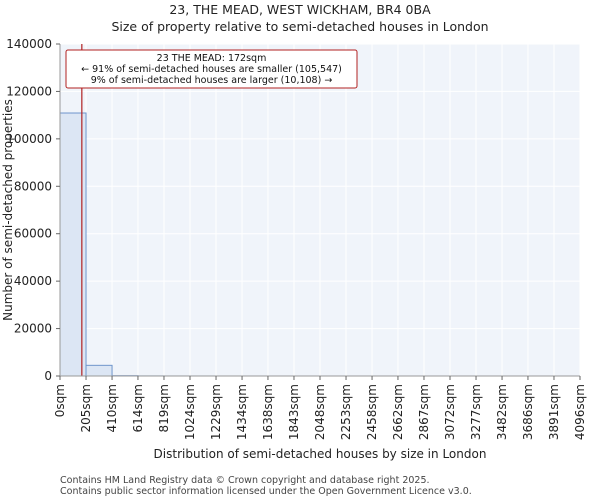 The image size is (600, 500). Describe the element at coordinates (216, 412) in the screenshot. I see `x-tick-label-6: 1229sqm` at that location.